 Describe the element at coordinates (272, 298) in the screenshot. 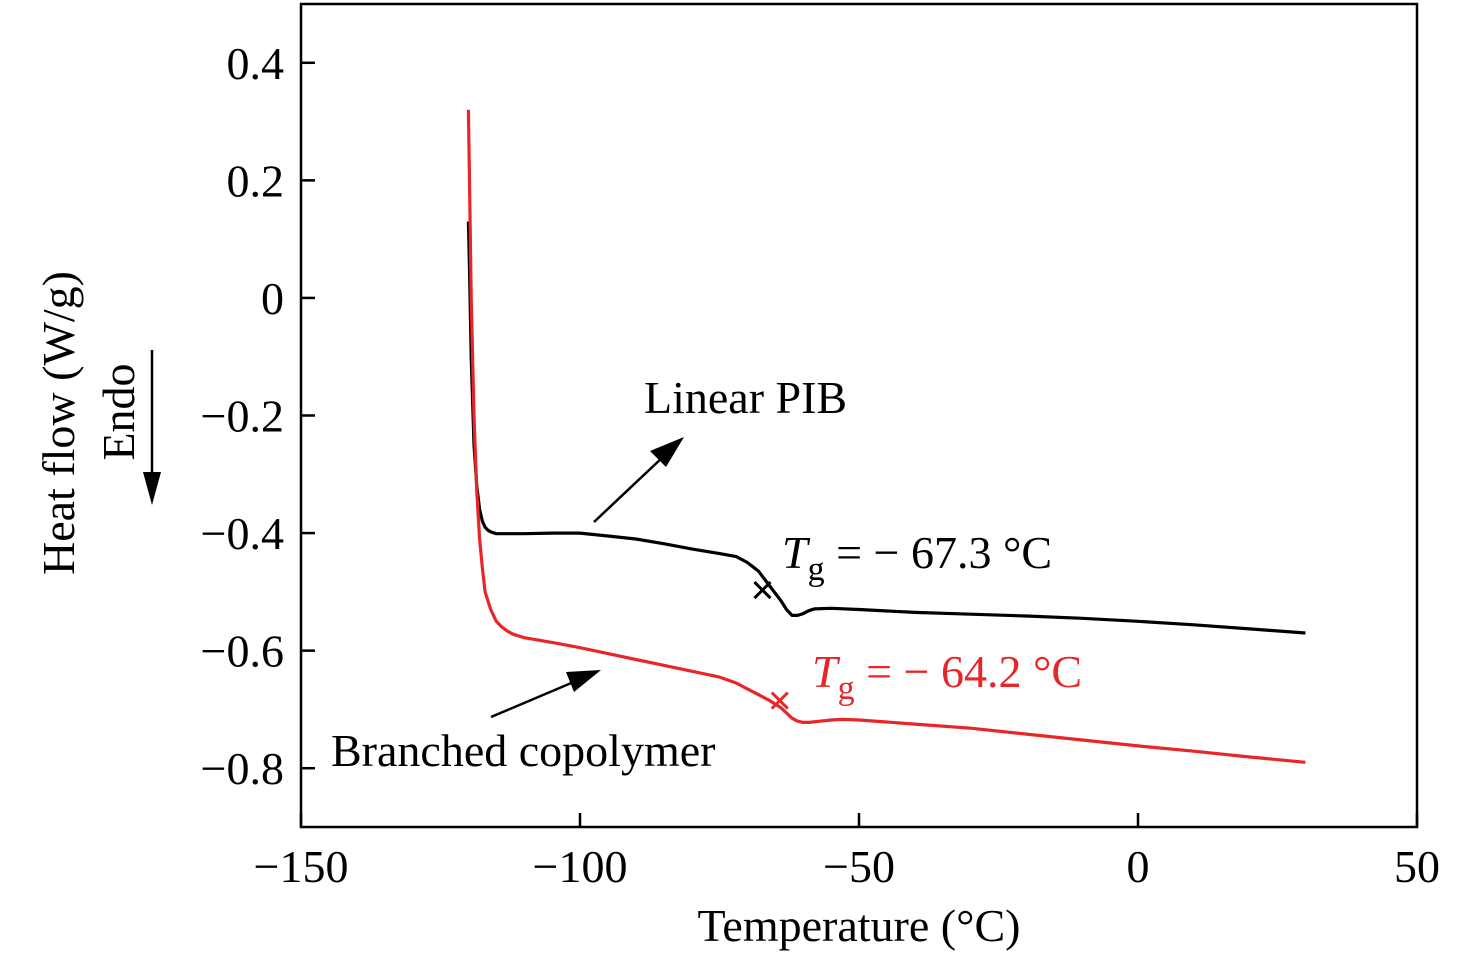

I see `y-tick-label: 0` at that location.